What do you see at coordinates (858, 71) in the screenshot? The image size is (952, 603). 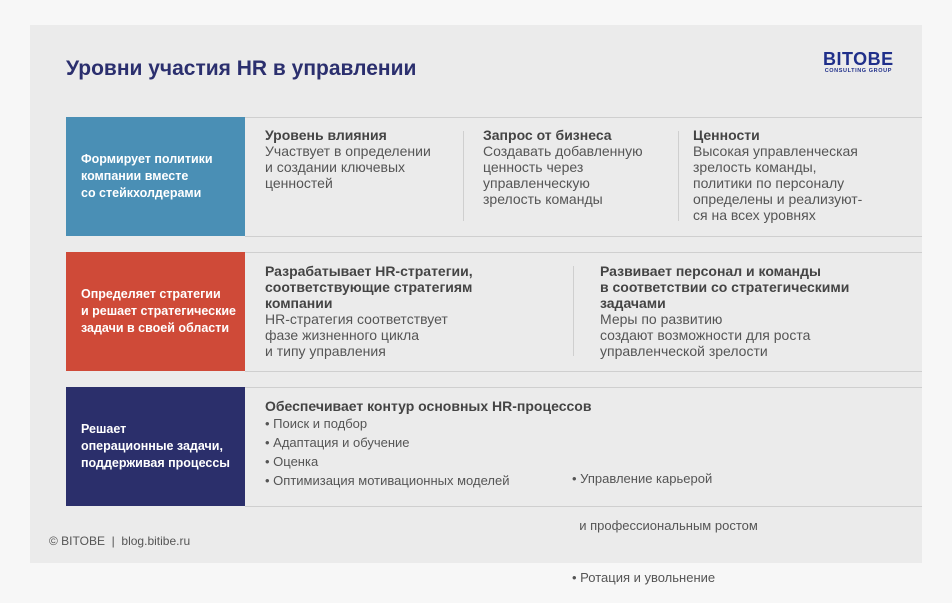 I see `logo-sub: CONSULTING GROUP` at bounding box center [858, 71].